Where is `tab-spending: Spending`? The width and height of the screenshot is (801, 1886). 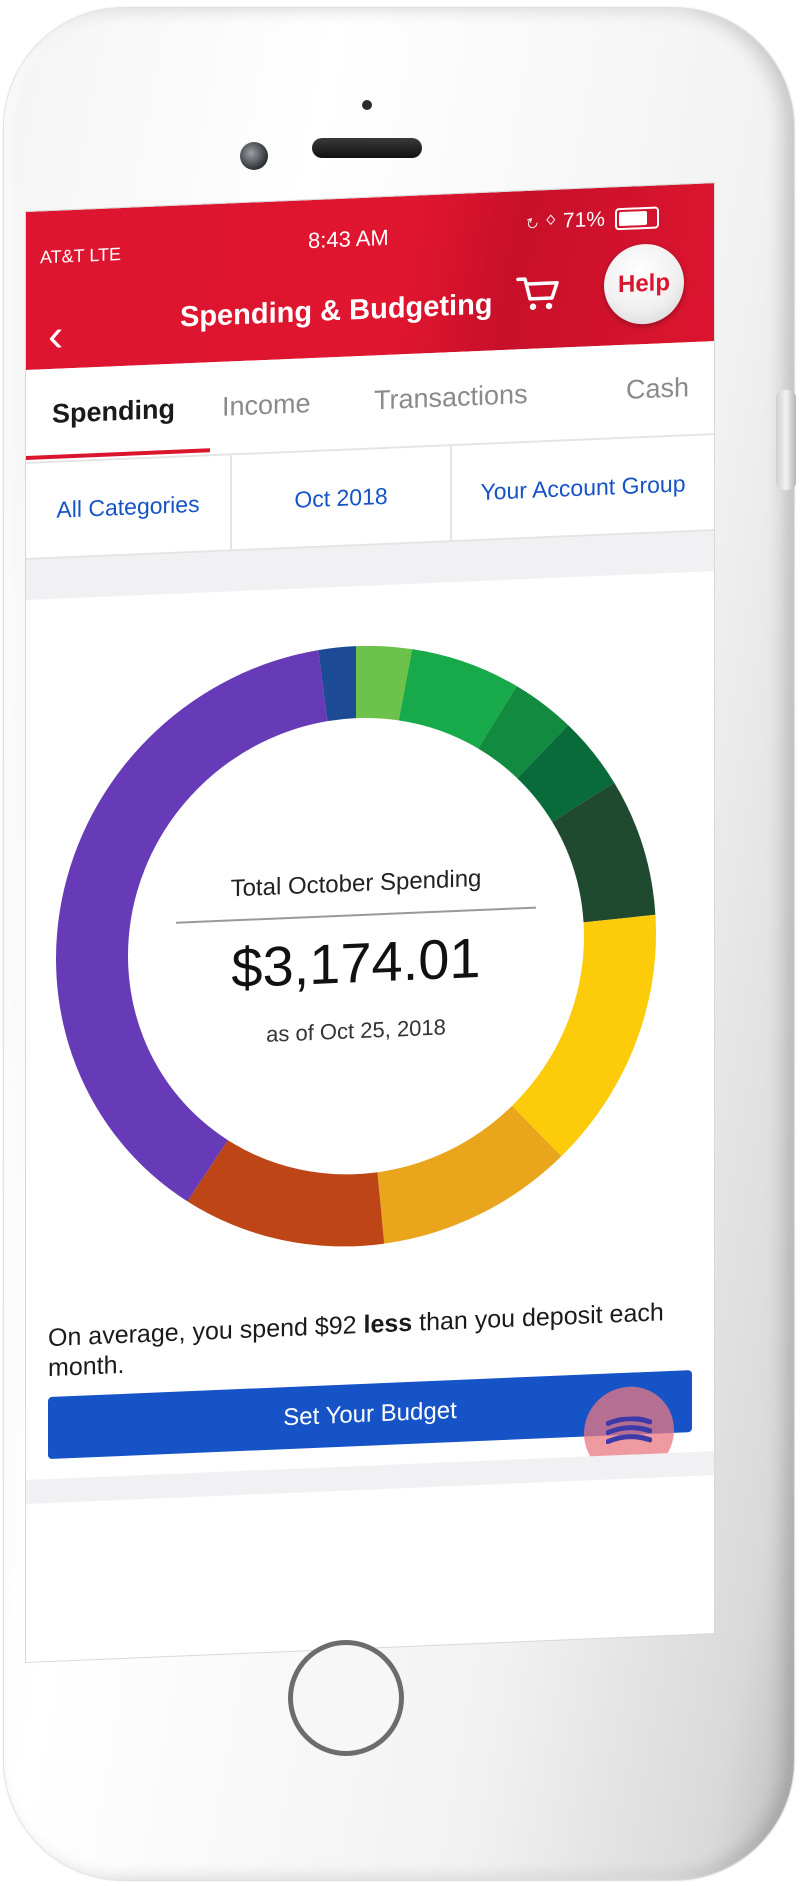
tab-spending: Spending is located at coordinates (113, 411).